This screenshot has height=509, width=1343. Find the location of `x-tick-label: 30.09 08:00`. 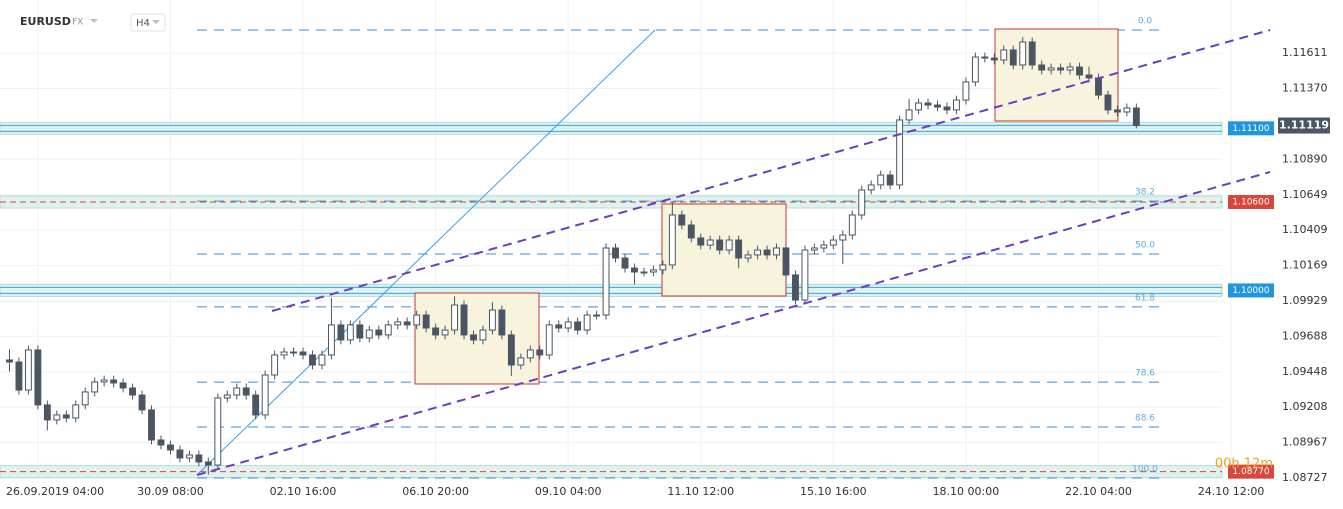

x-tick-label: 30.09 08:00 is located at coordinates (170, 491).